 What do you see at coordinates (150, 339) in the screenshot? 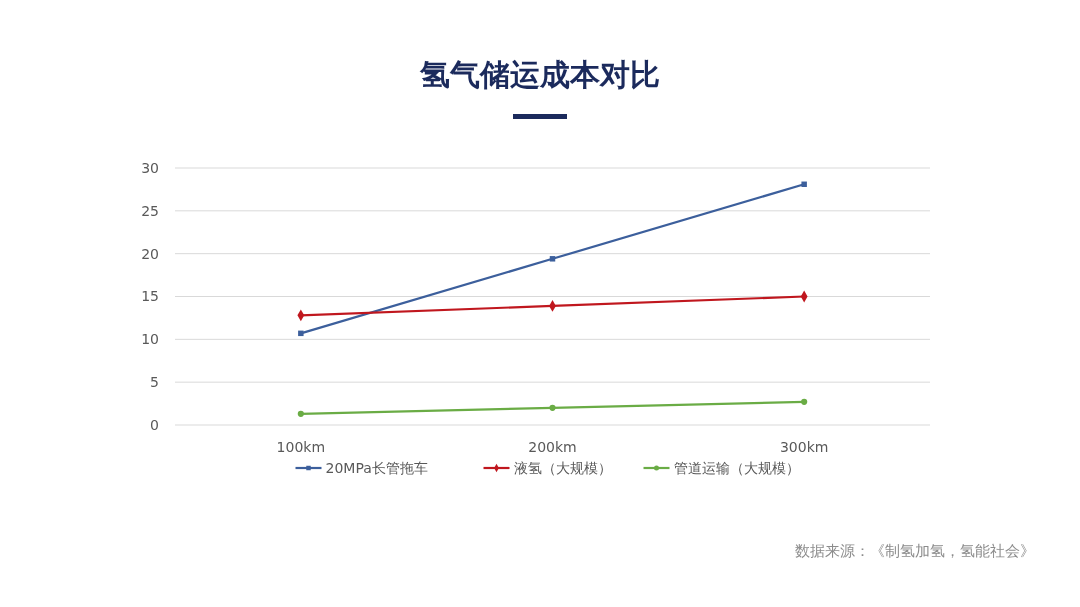
I see `y-tick-label: 10` at bounding box center [150, 339].